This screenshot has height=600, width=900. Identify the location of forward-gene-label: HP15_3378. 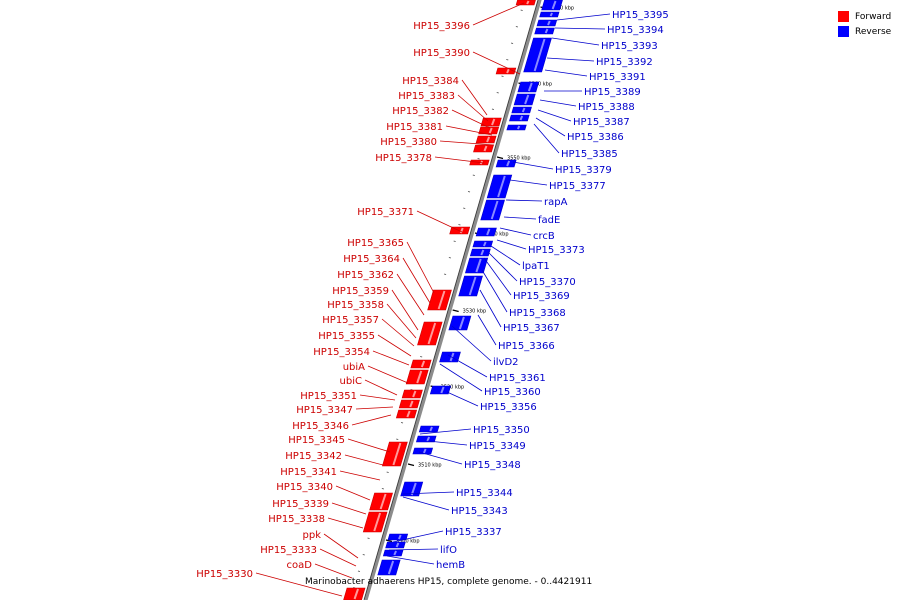
(403, 158).